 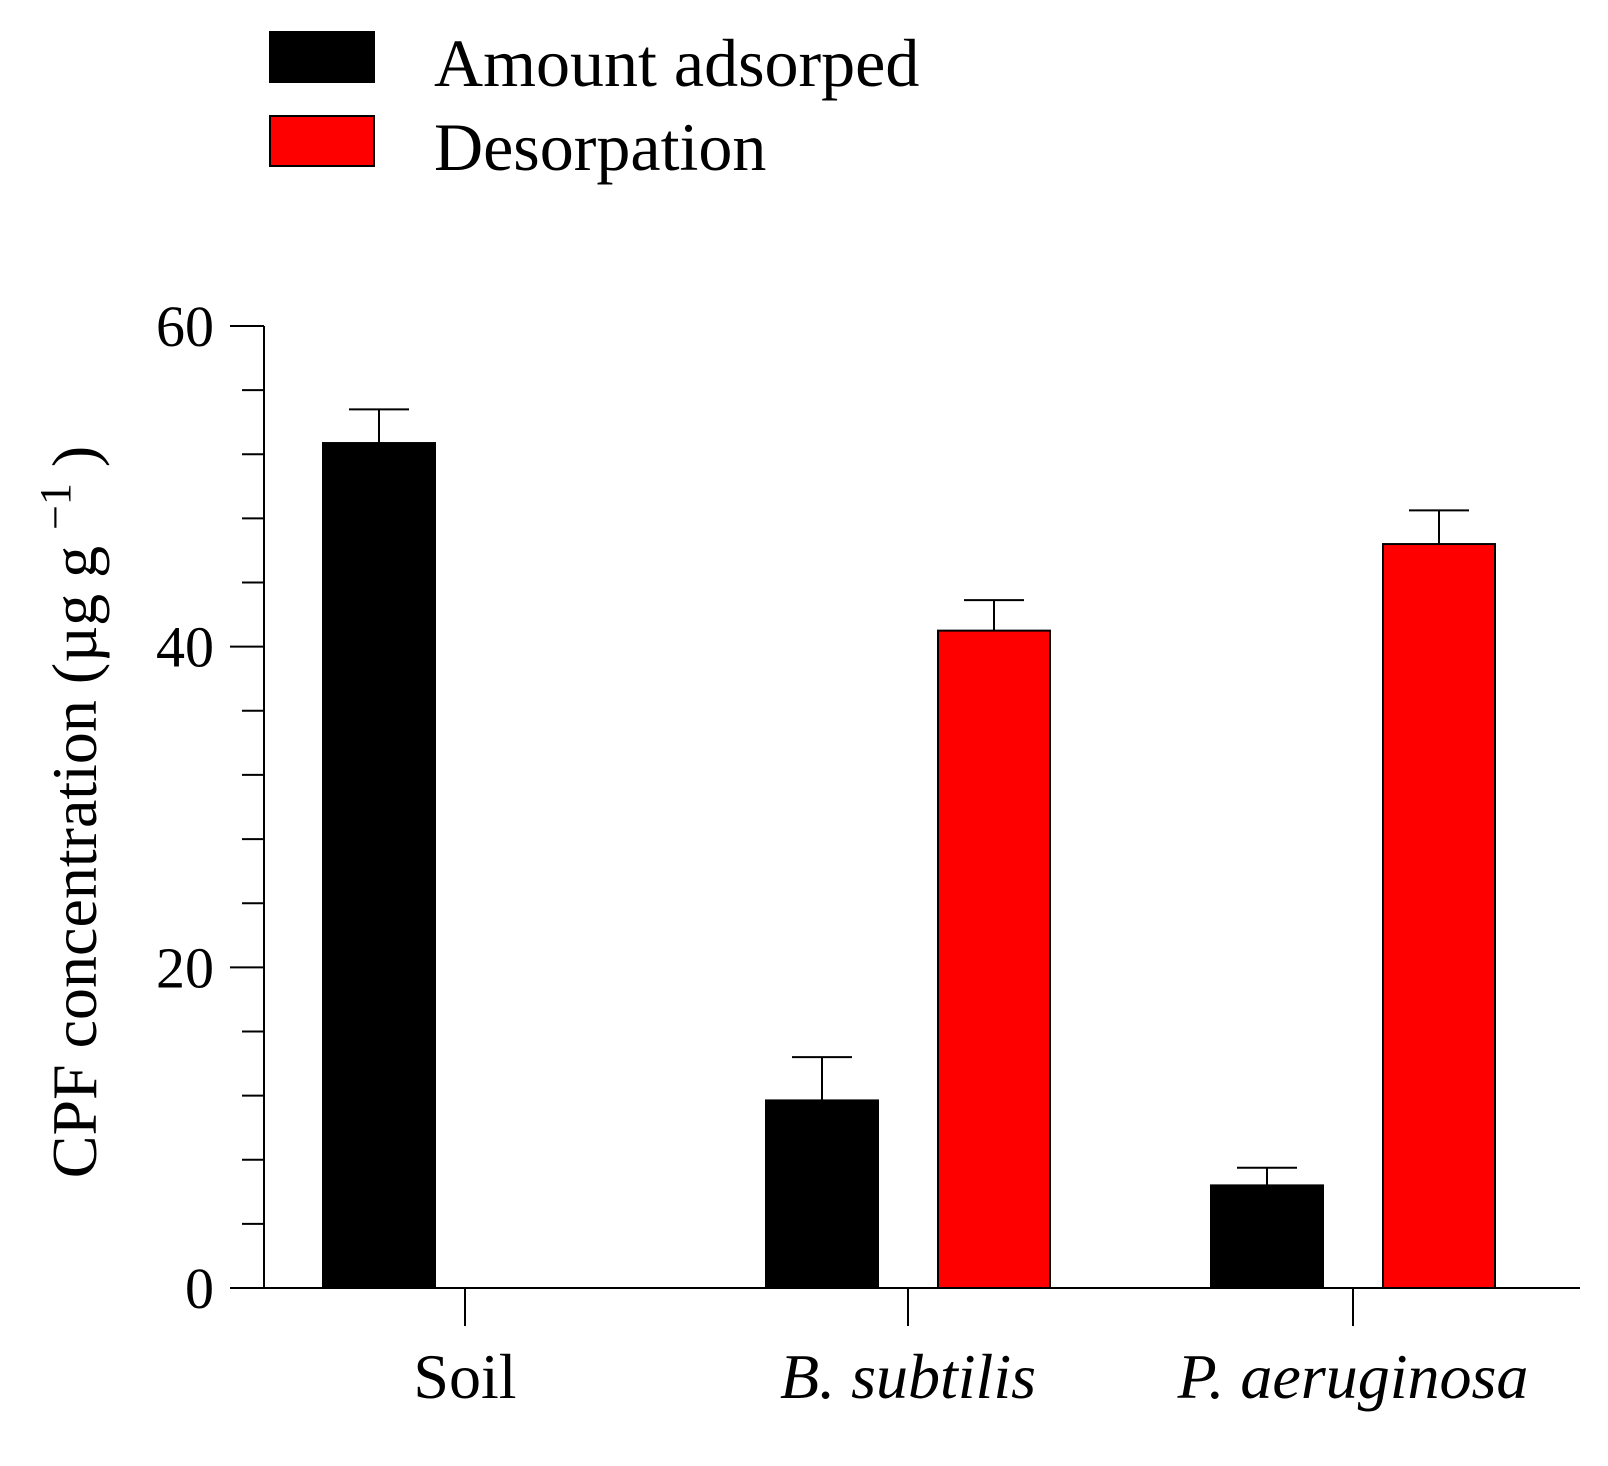 What do you see at coordinates (908, 1376) in the screenshot?
I see `x-category-label: B. subtilis` at bounding box center [908, 1376].